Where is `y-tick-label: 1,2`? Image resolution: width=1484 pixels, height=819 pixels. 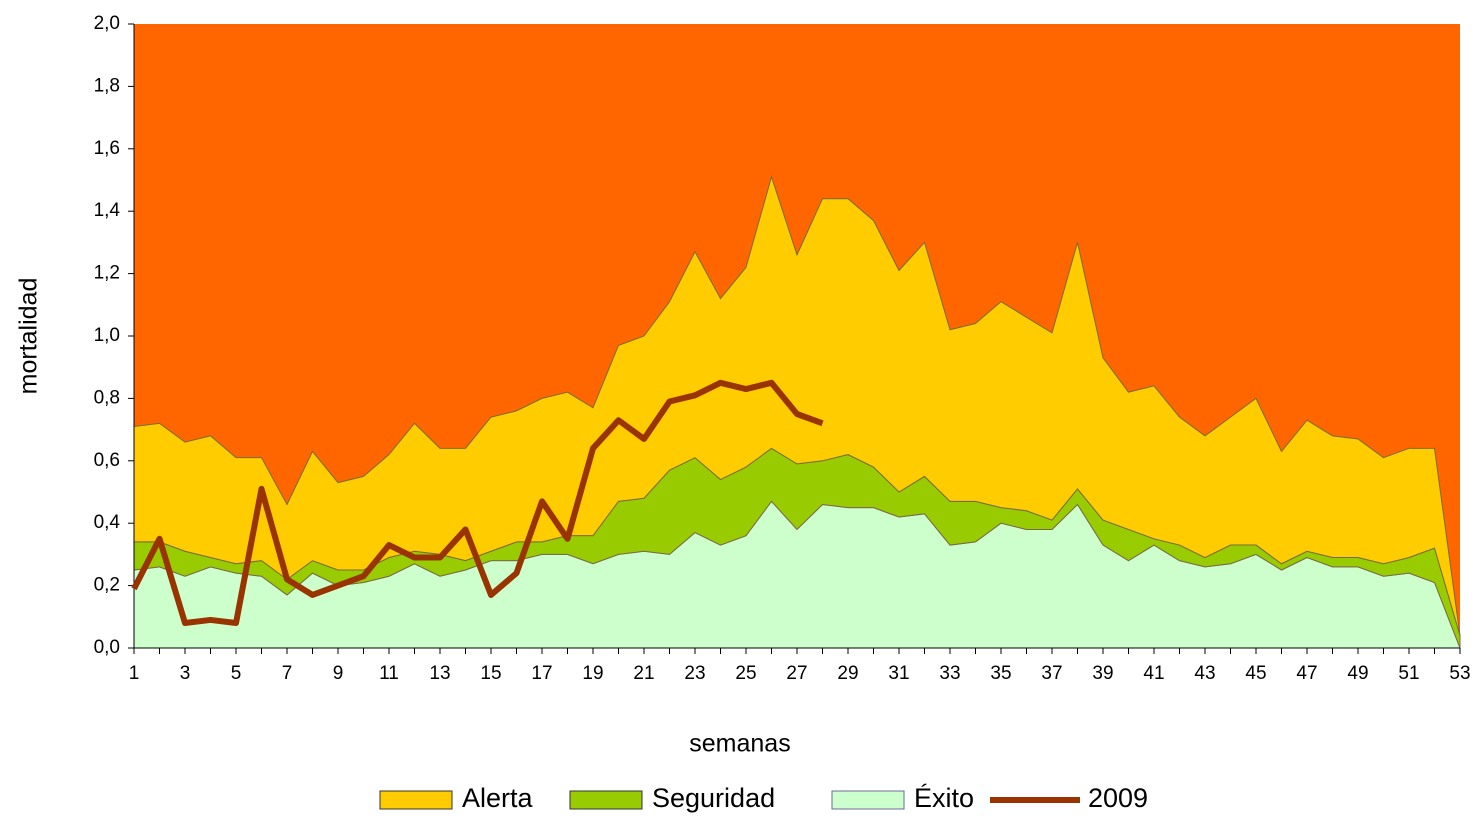
y-tick-label: 1,2 is located at coordinates (107, 273).